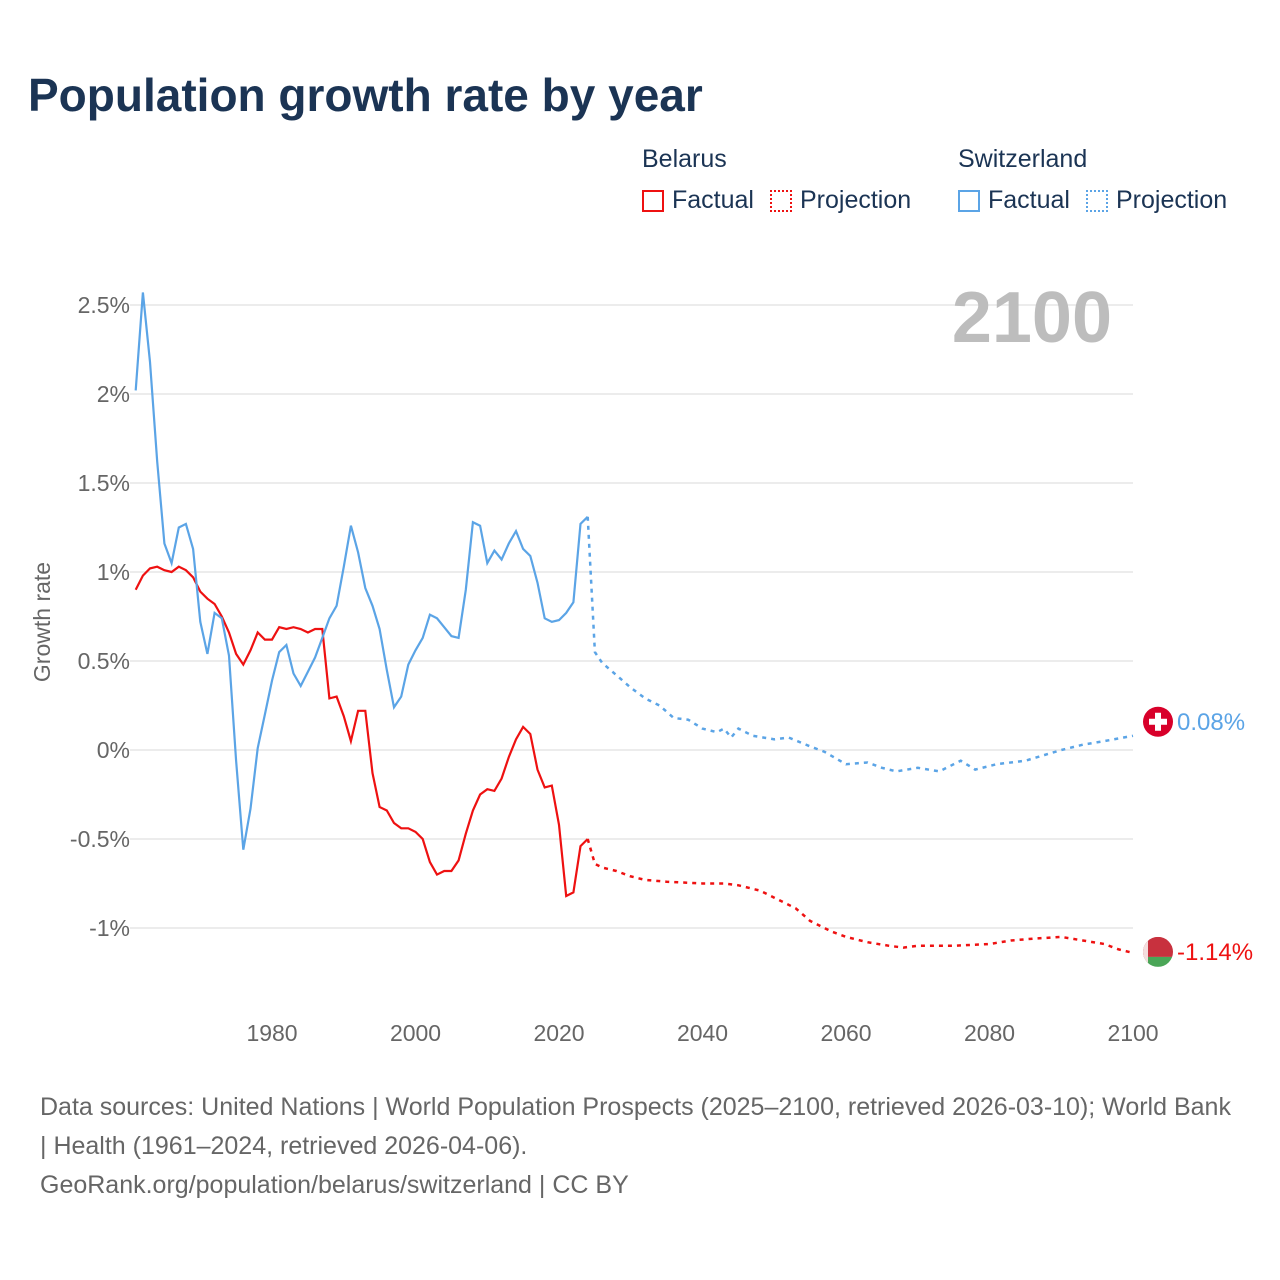 The width and height of the screenshot is (1280, 1280). I want to click on legend-belarus-projection: Projection, so click(840, 200).